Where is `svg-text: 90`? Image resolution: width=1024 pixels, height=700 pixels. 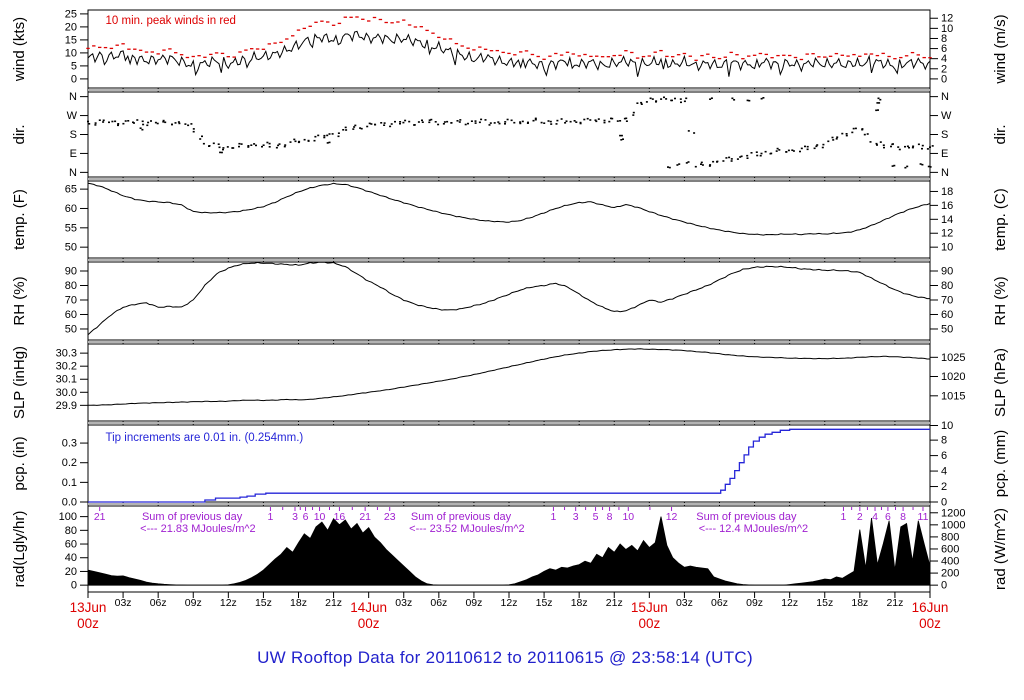 svg-text: 90 is located at coordinates (947, 271).